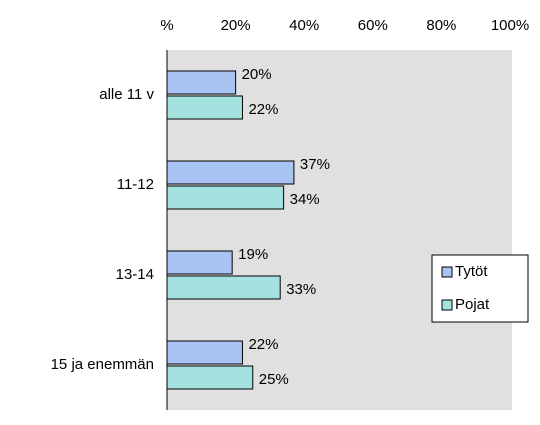 This screenshot has height=425, width=540. I want to click on value-label: 25%, so click(274, 379).